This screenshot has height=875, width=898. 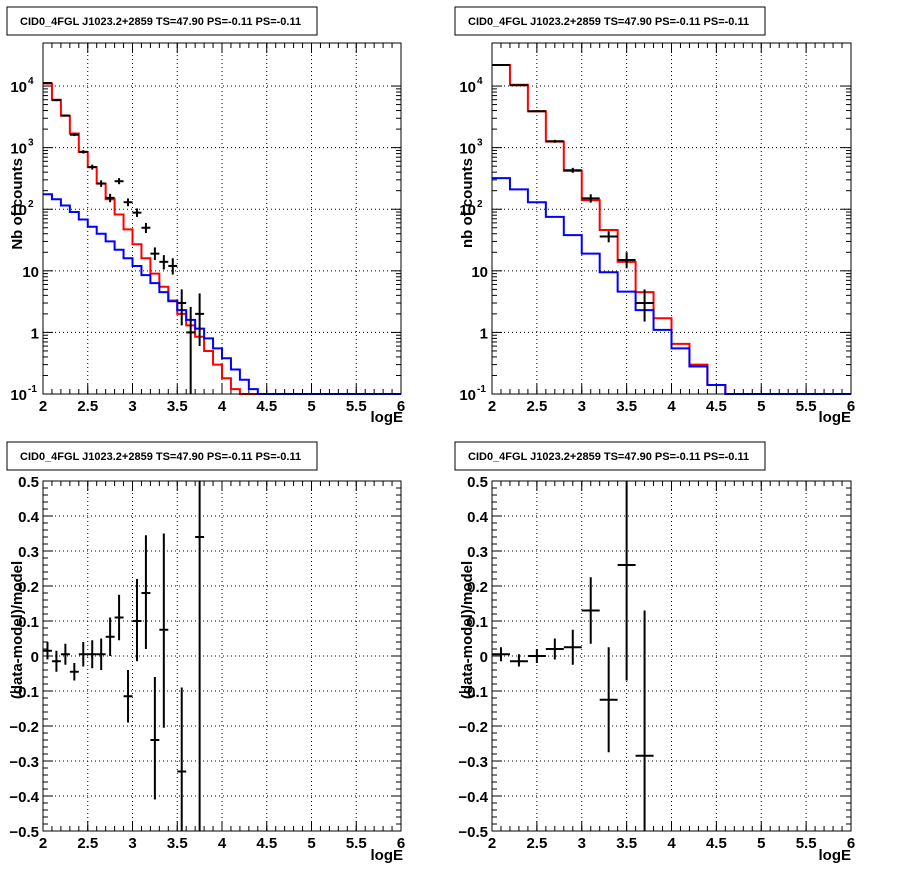 I want to click on y-tick-label: 0.3, so click(x=28, y=552).